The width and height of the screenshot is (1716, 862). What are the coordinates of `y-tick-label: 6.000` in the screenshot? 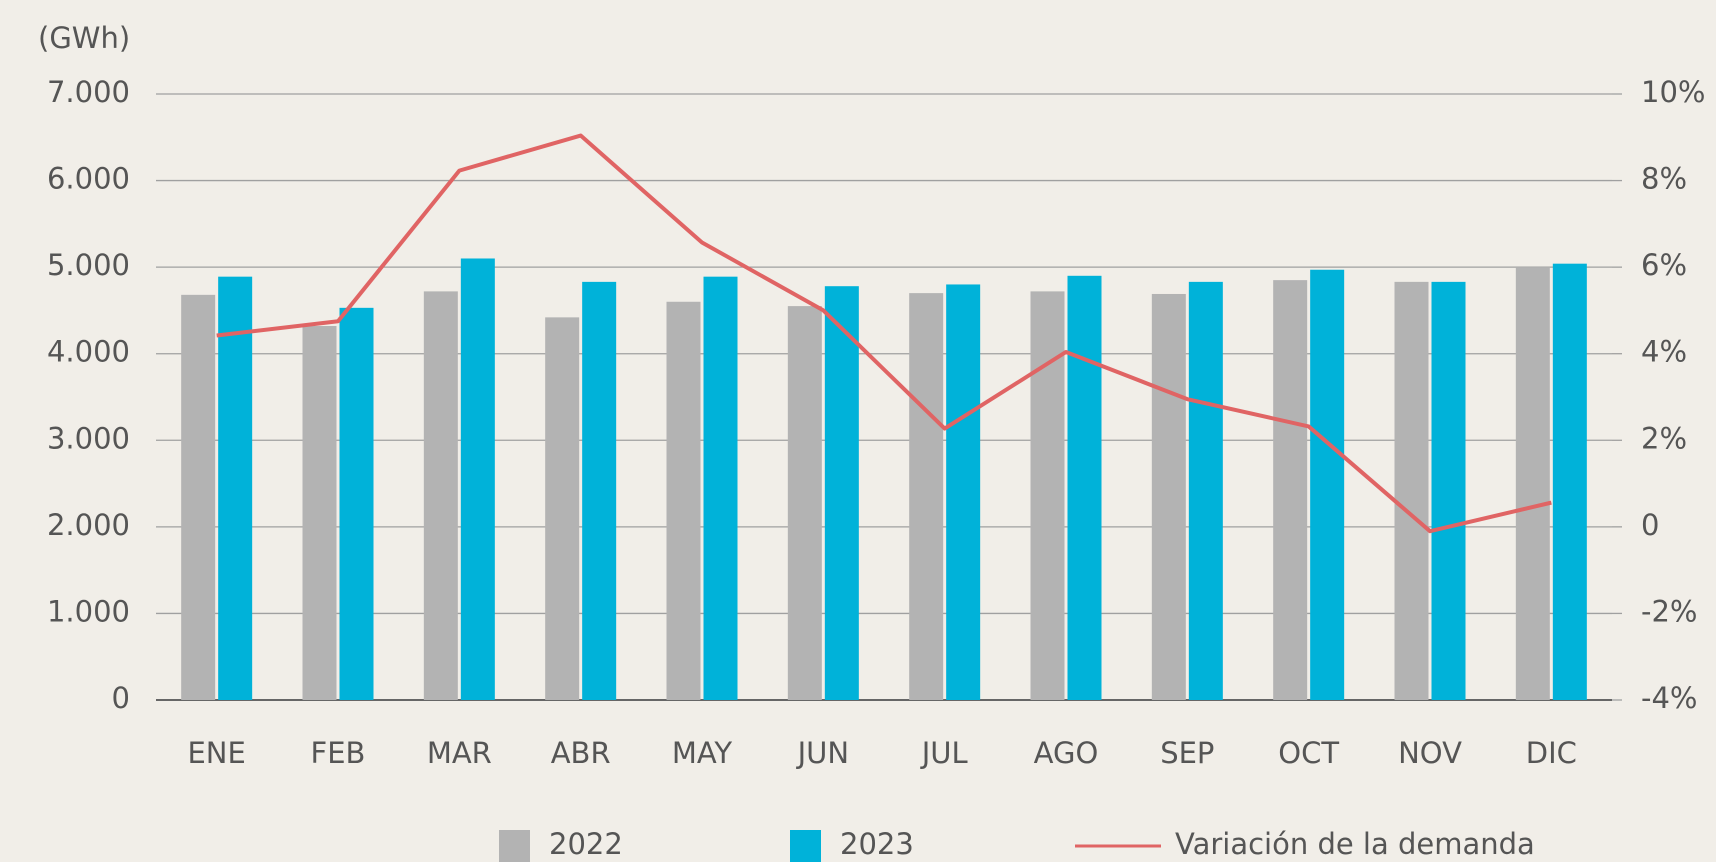 It's located at (88, 179).